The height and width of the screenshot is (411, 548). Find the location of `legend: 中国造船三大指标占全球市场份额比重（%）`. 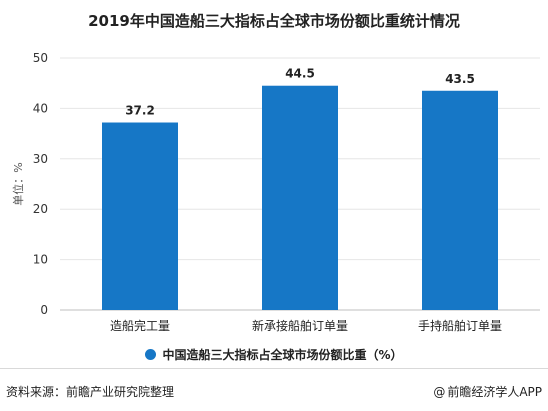

legend: 中国造船三大指标占全球市场份额比重（%） is located at coordinates (274, 354).